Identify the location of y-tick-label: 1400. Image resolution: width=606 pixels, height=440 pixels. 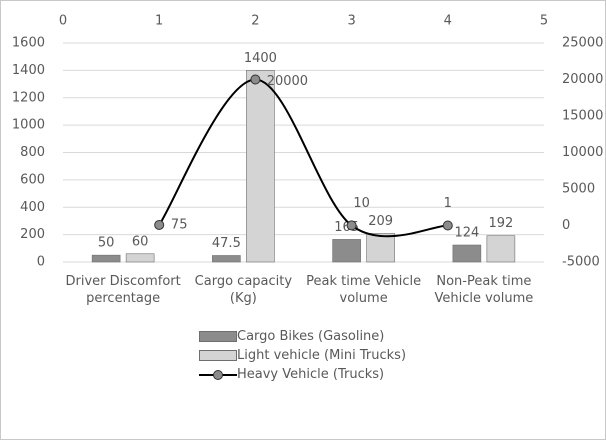
(28, 70).